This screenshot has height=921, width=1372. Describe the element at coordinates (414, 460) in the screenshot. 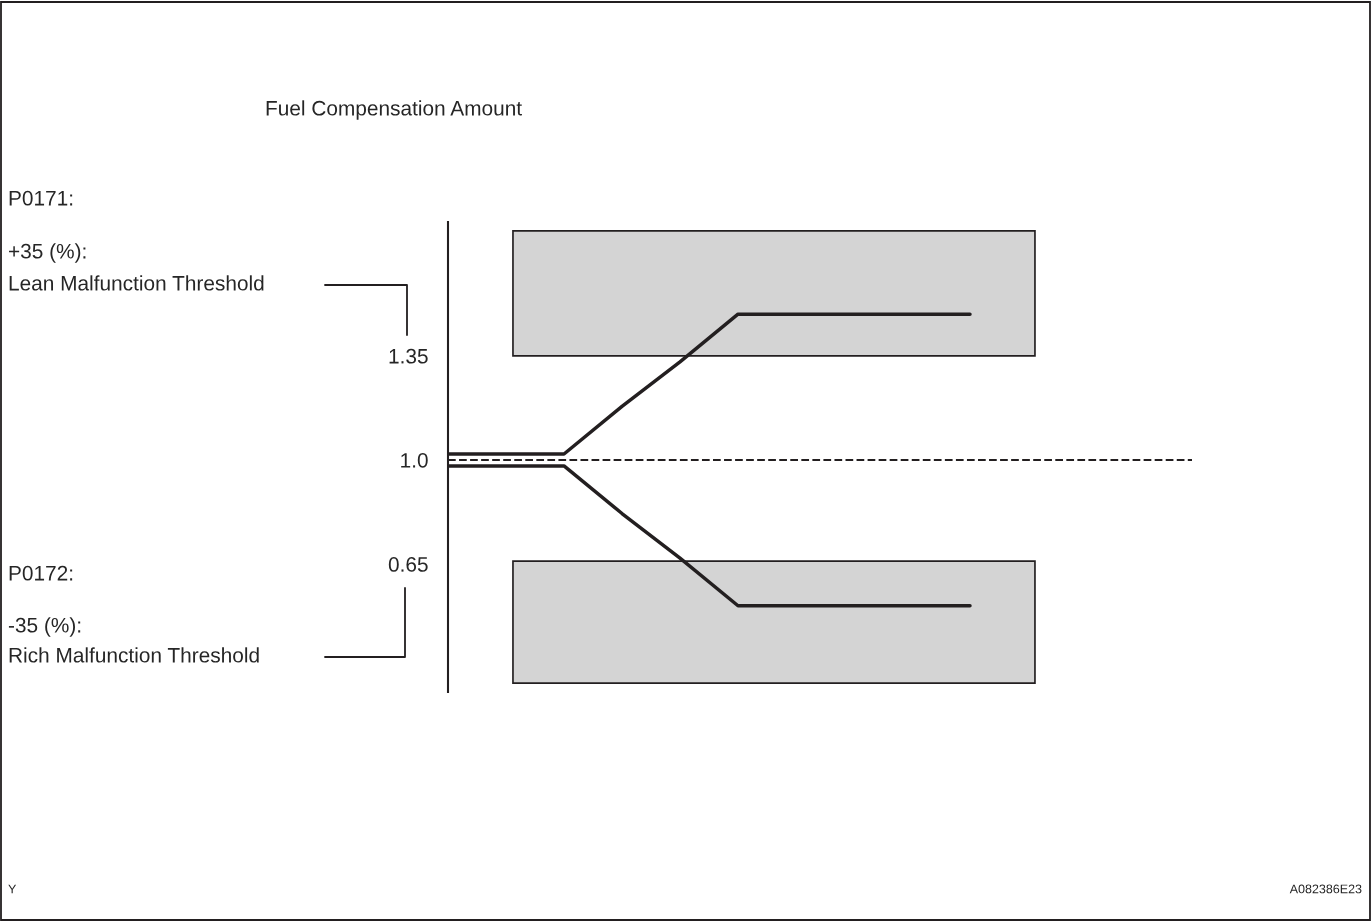

I see `y-tick-label: 1.0` at that location.